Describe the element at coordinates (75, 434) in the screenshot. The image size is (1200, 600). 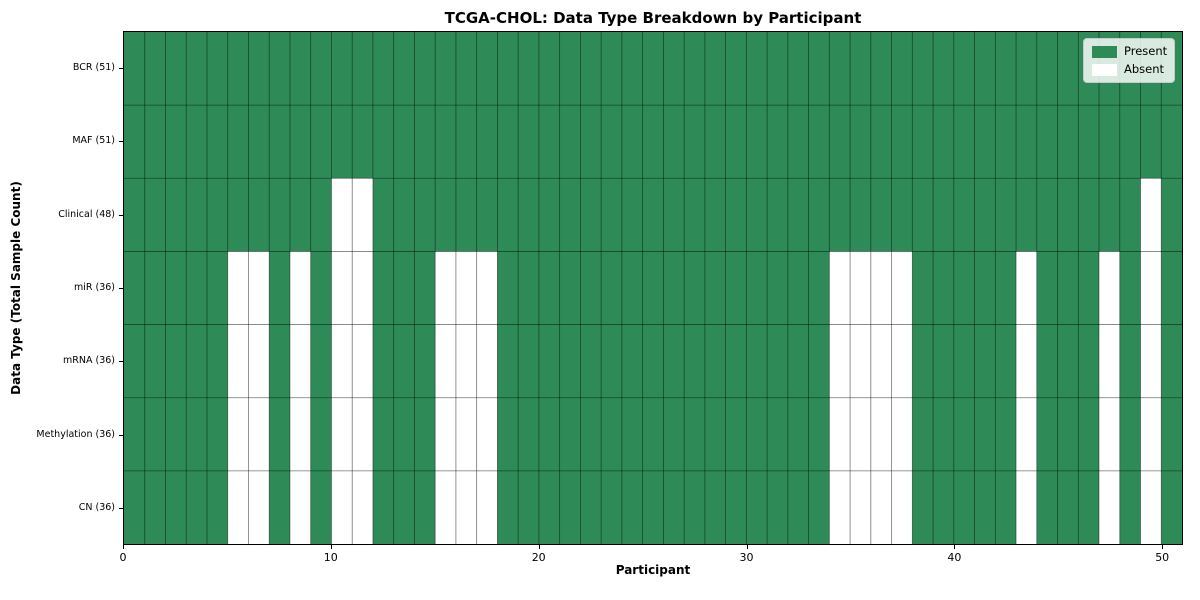
I see `y-tick-label: Methylation (36)` at that location.